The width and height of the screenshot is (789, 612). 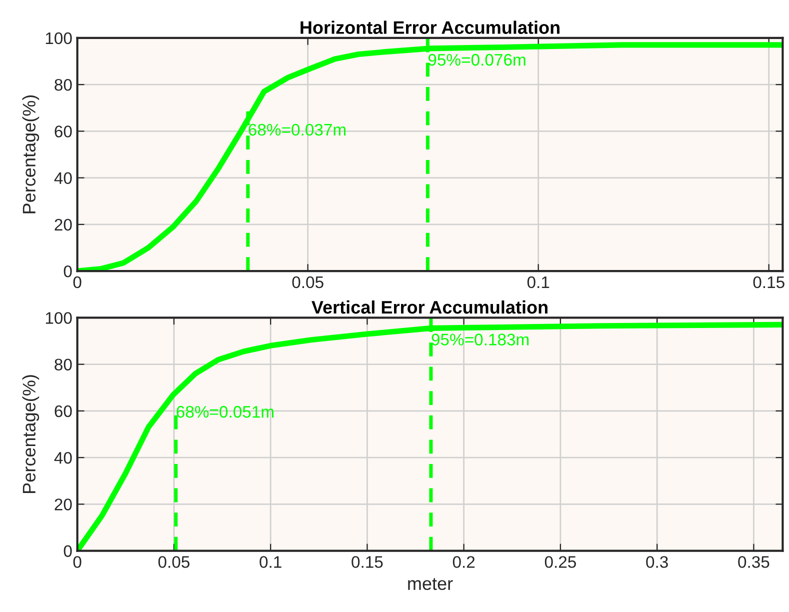 What do you see at coordinates (297, 130) in the screenshot?
I see `annotation: 68%=0.037m` at bounding box center [297, 130].